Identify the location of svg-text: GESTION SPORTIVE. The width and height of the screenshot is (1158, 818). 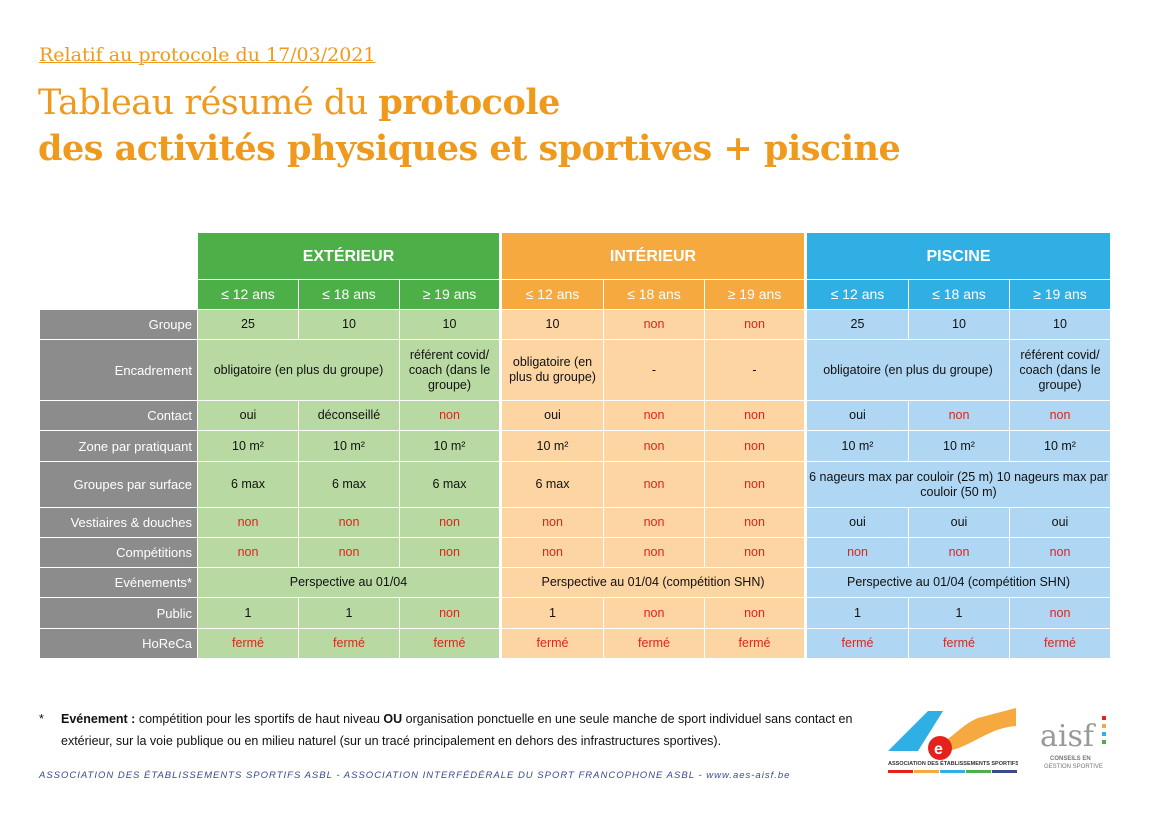
(1073, 767).